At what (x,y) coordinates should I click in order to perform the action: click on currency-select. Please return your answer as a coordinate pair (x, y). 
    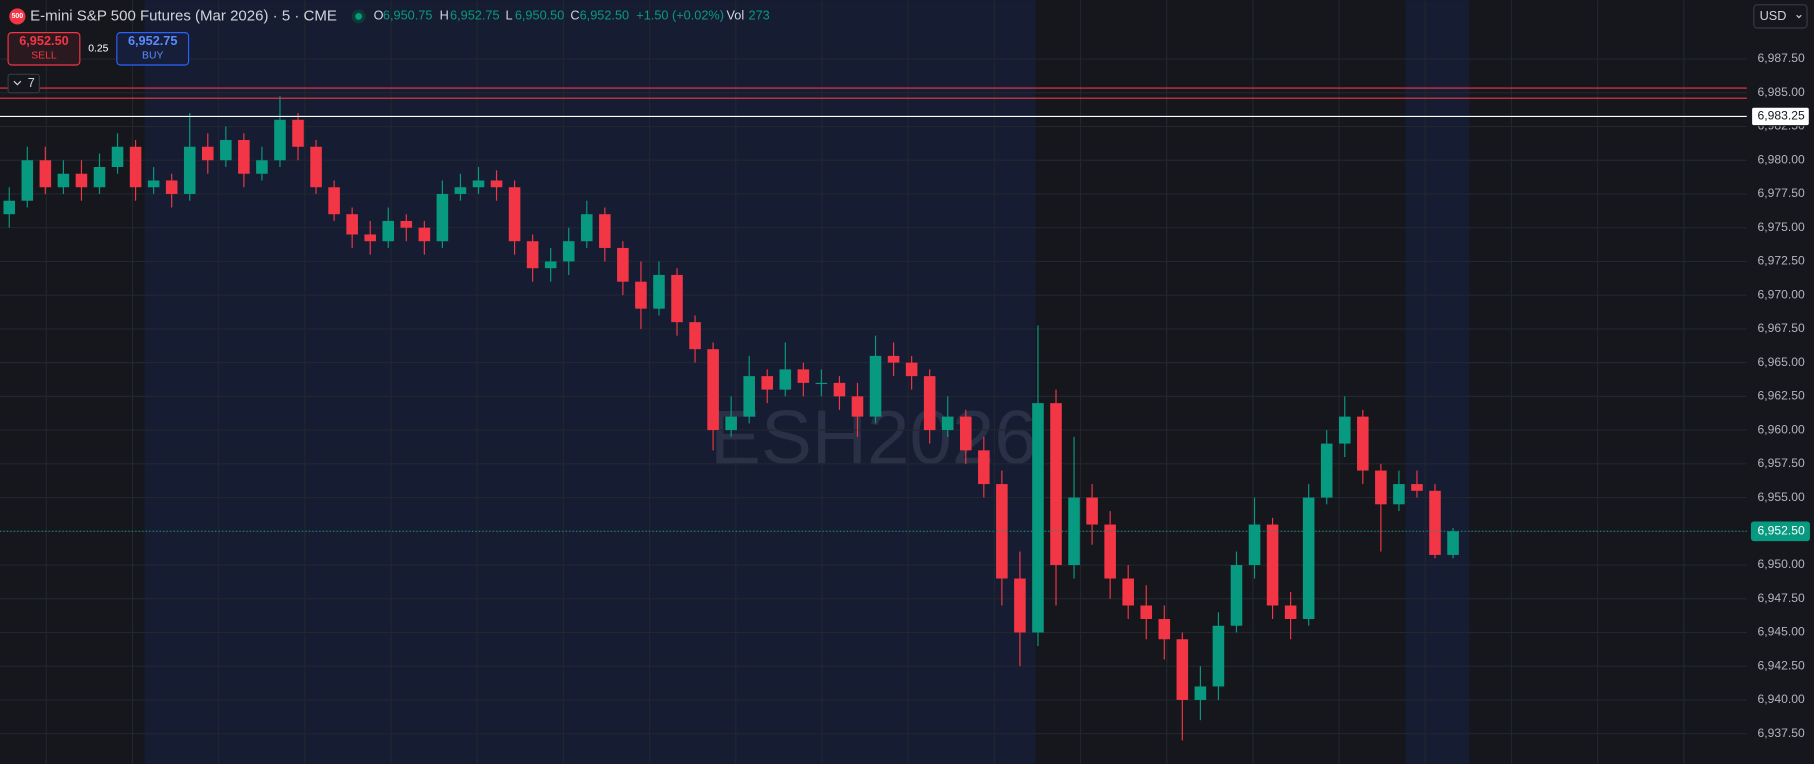
    Looking at the image, I should click on (1780, 16).